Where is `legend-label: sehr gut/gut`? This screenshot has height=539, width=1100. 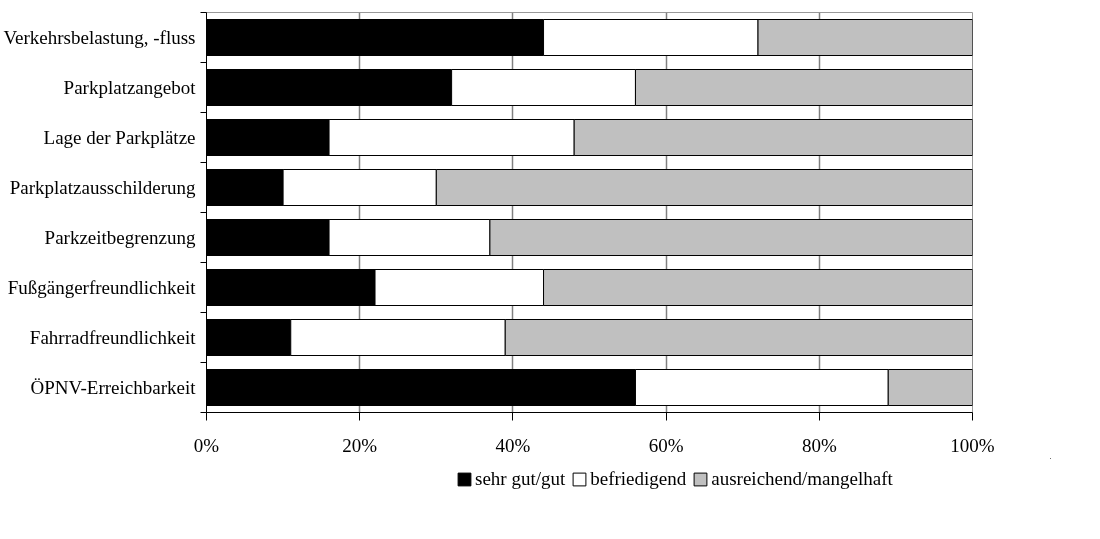
legend-label: sehr gut/gut is located at coordinates (520, 479).